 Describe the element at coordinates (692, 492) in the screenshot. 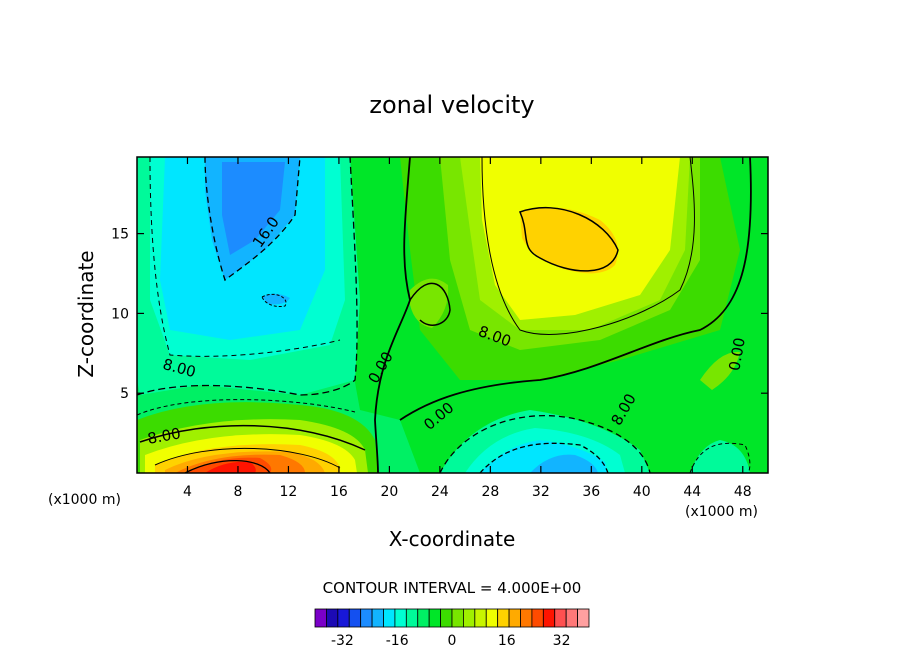

I see `x-tick-label: 44` at that location.